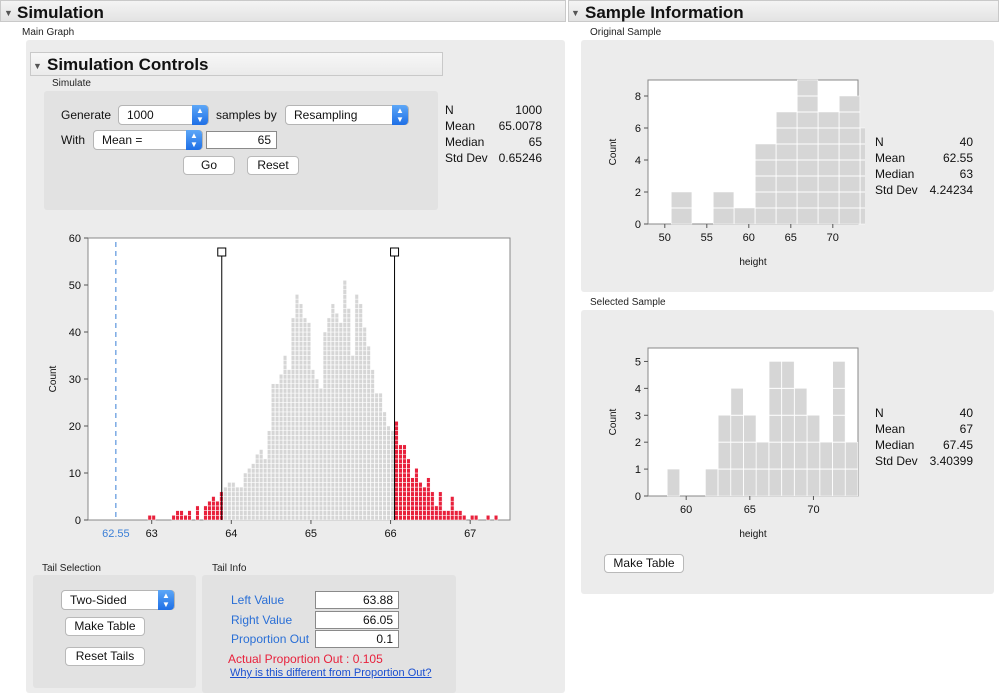  What do you see at coordinates (283, 11) in the screenshot?
I see `simulation-header: ▼ Simulation` at bounding box center [283, 11].